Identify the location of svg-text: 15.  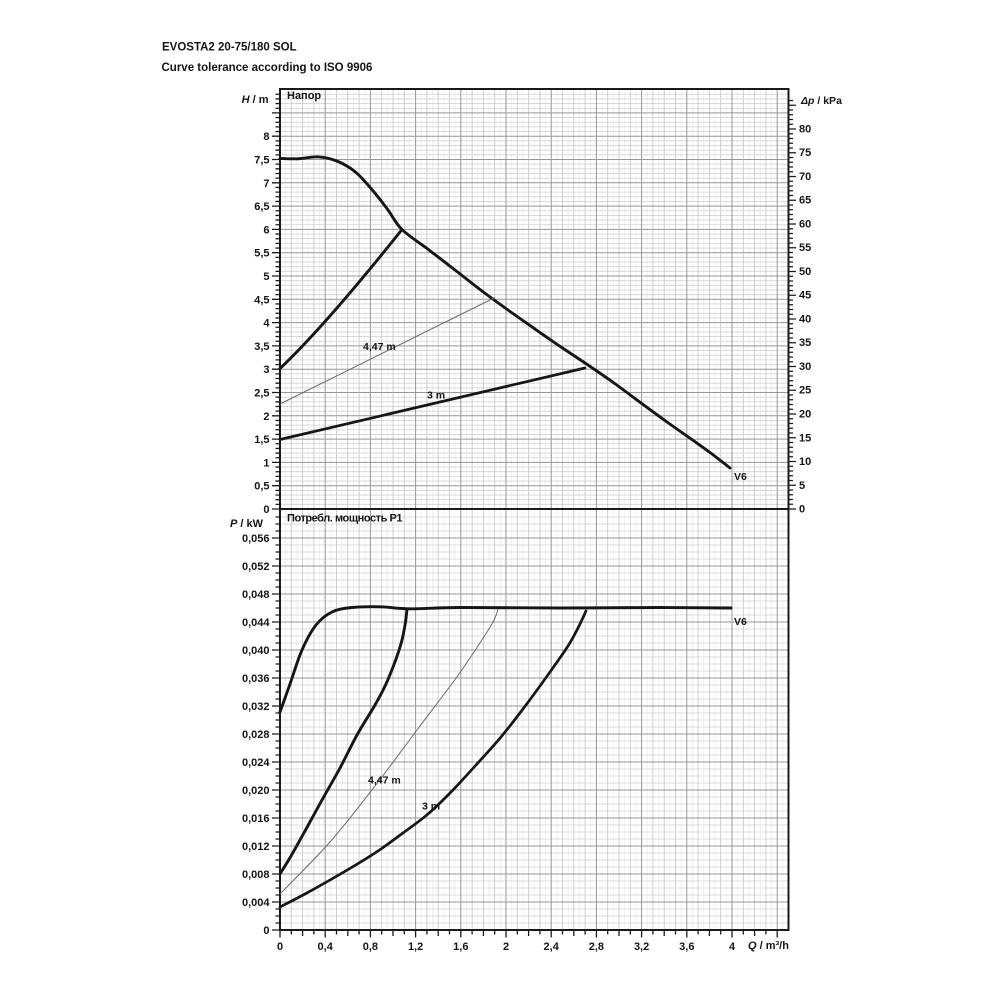
(805, 438).